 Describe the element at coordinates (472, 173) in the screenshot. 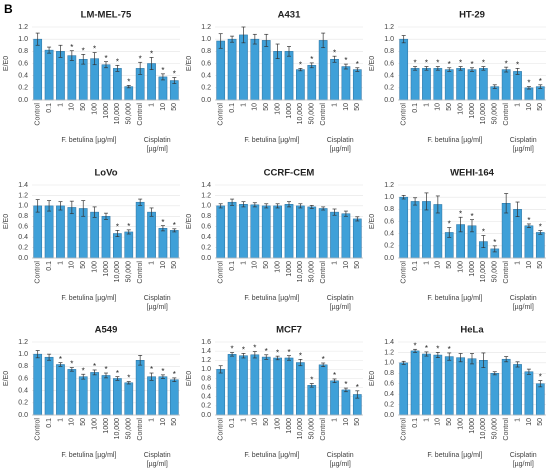

I see `chart-title: WEHI-164` at that location.